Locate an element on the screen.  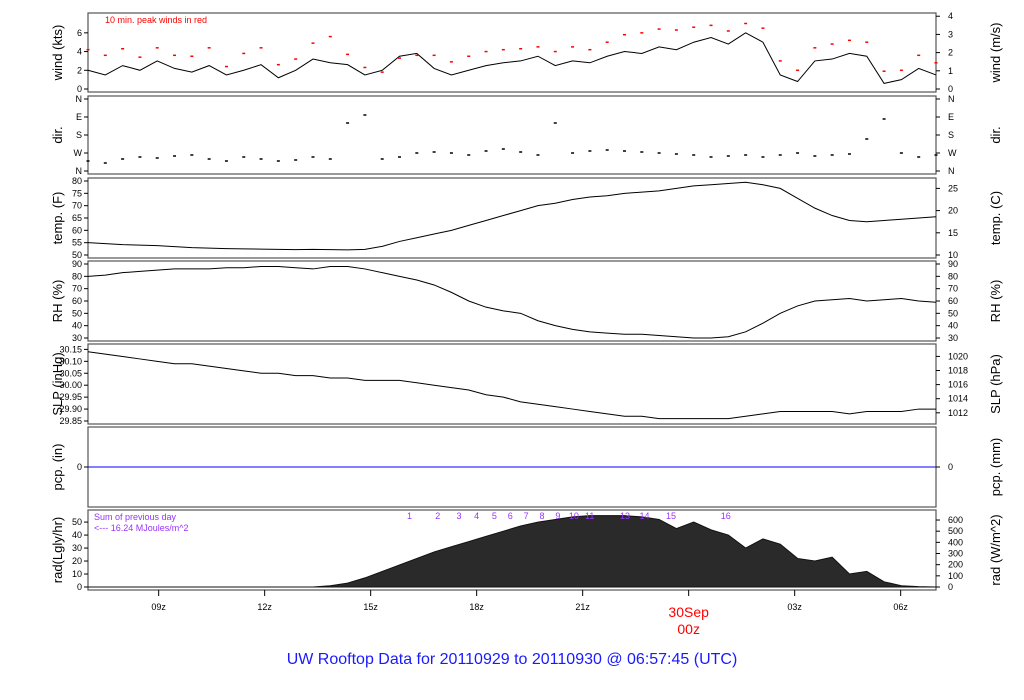
x-tick-label: 15z is located at coordinates (370, 607).